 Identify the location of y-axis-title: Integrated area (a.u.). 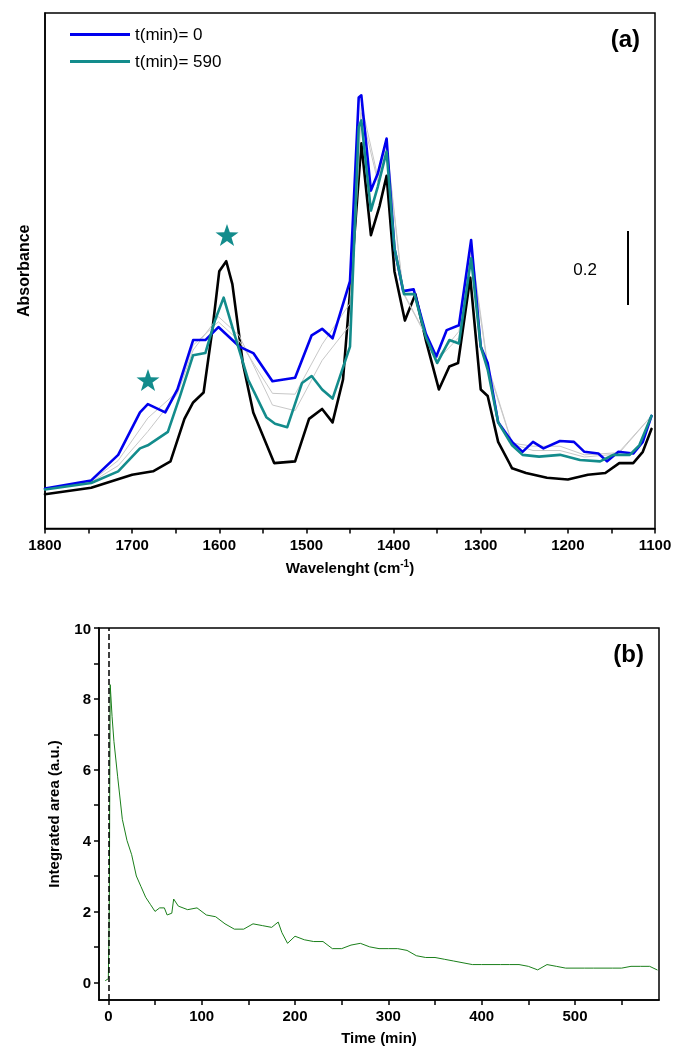
(53, 814).